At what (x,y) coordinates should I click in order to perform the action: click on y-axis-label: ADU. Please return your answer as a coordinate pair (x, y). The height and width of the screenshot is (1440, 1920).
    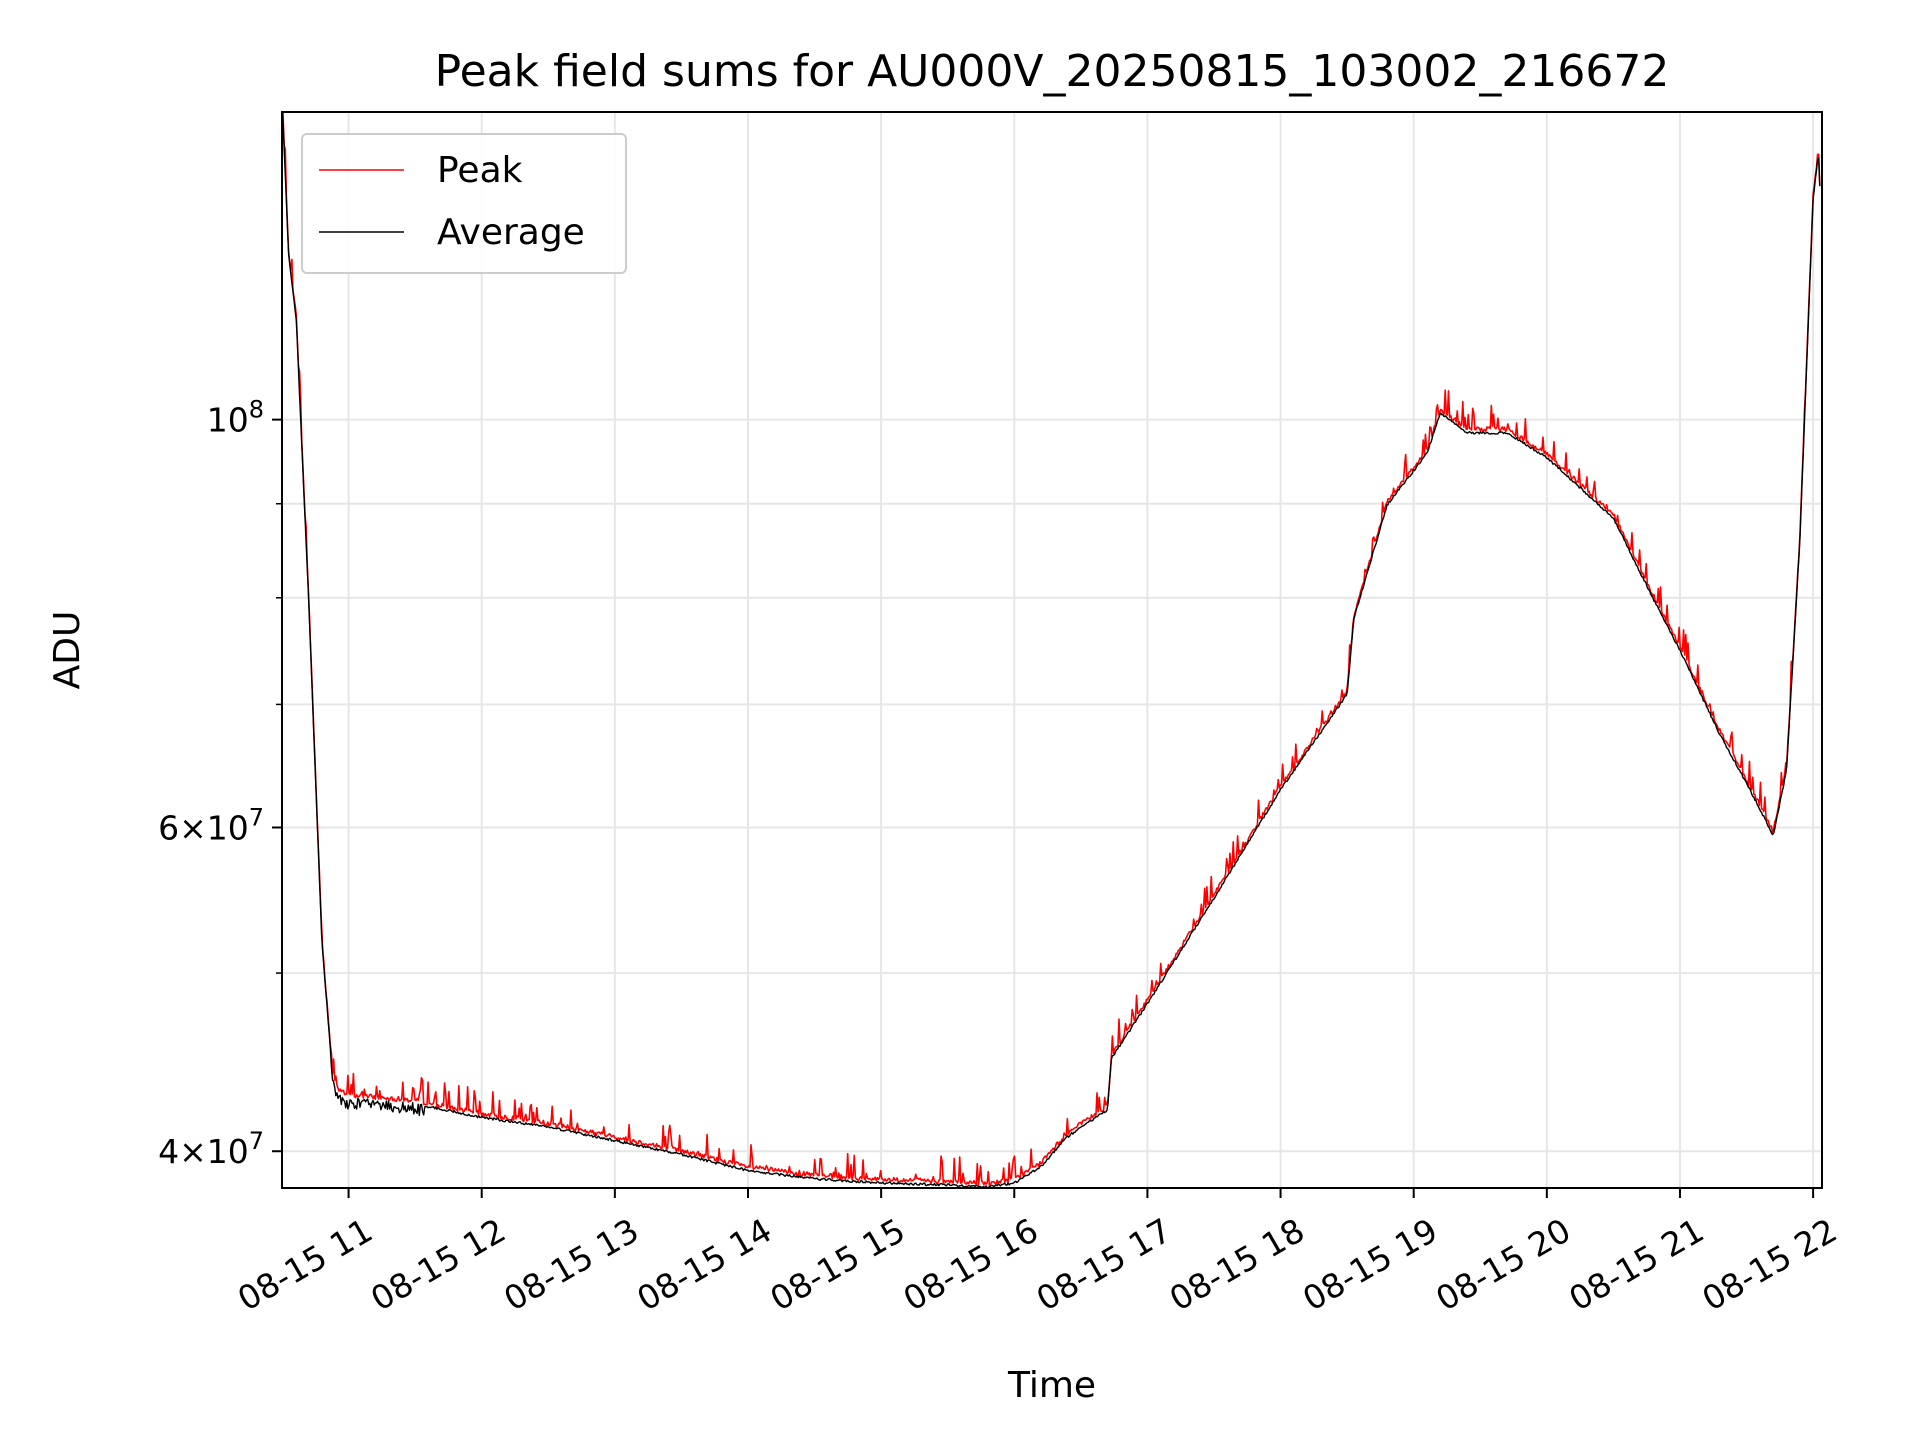
    Looking at the image, I should click on (67, 650).